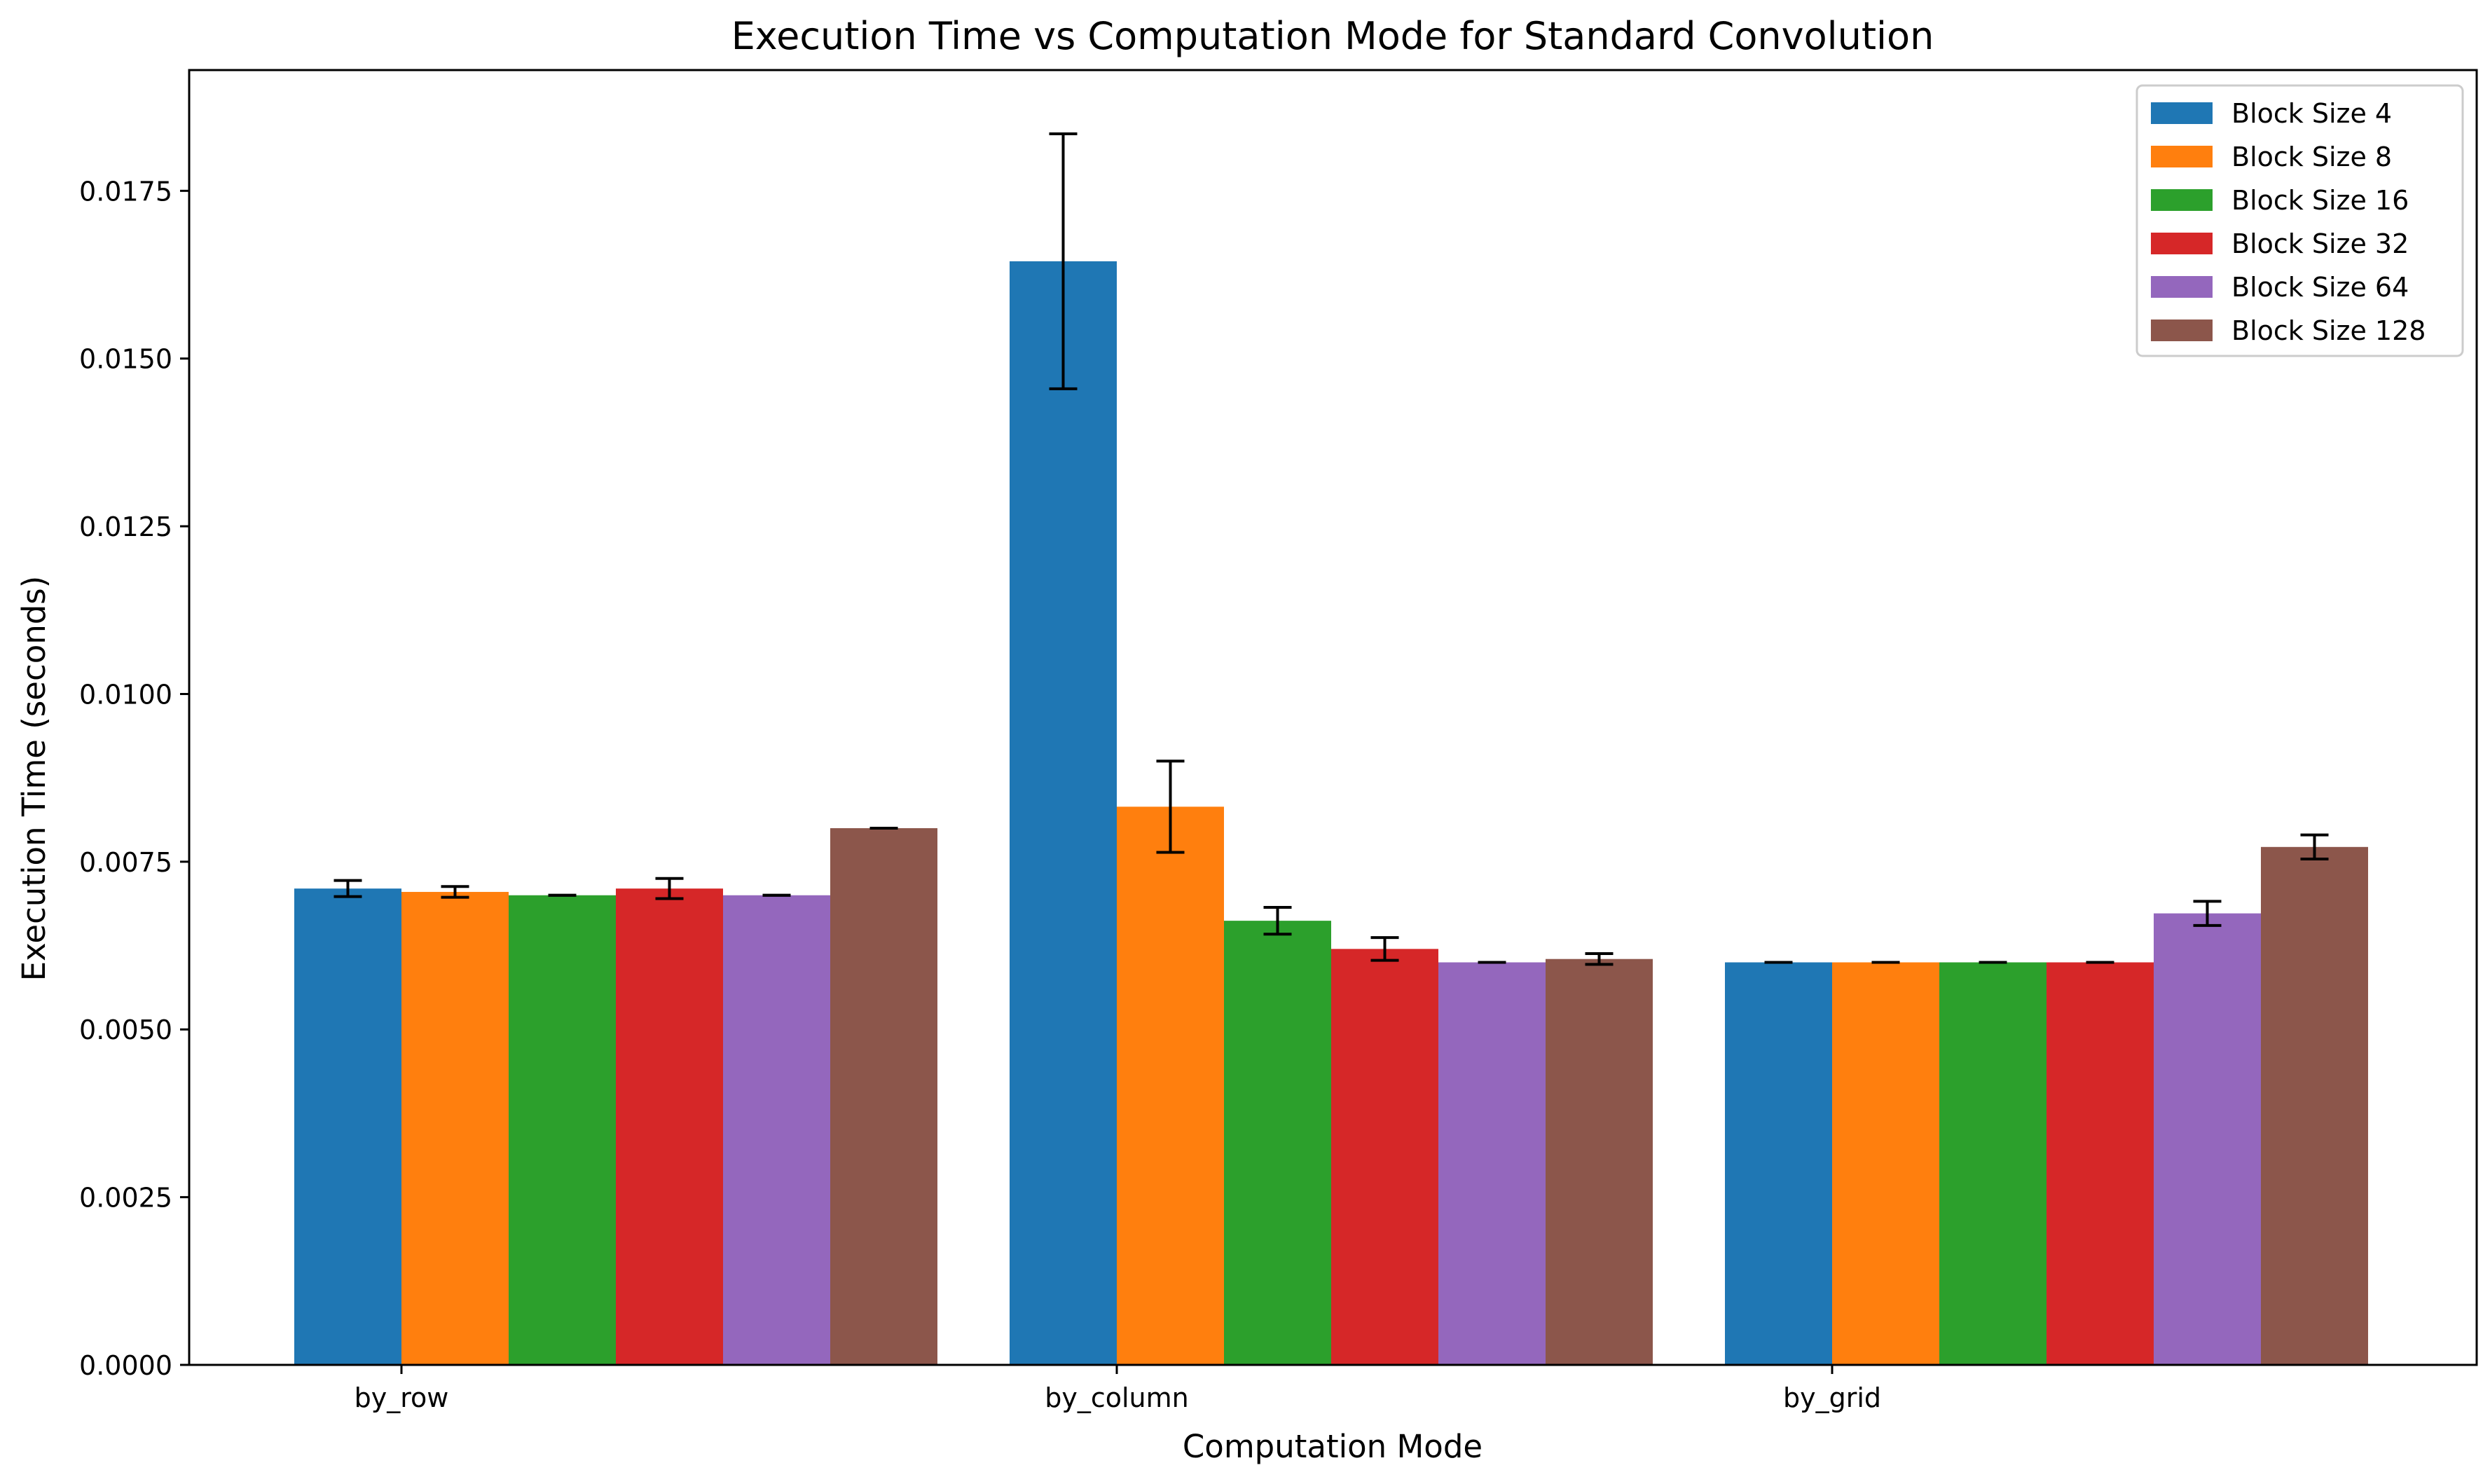 This screenshot has width=2490, height=1484. Describe the element at coordinates (402, 1397) in the screenshot. I see `x-tick-label-by_row: by_row` at that location.